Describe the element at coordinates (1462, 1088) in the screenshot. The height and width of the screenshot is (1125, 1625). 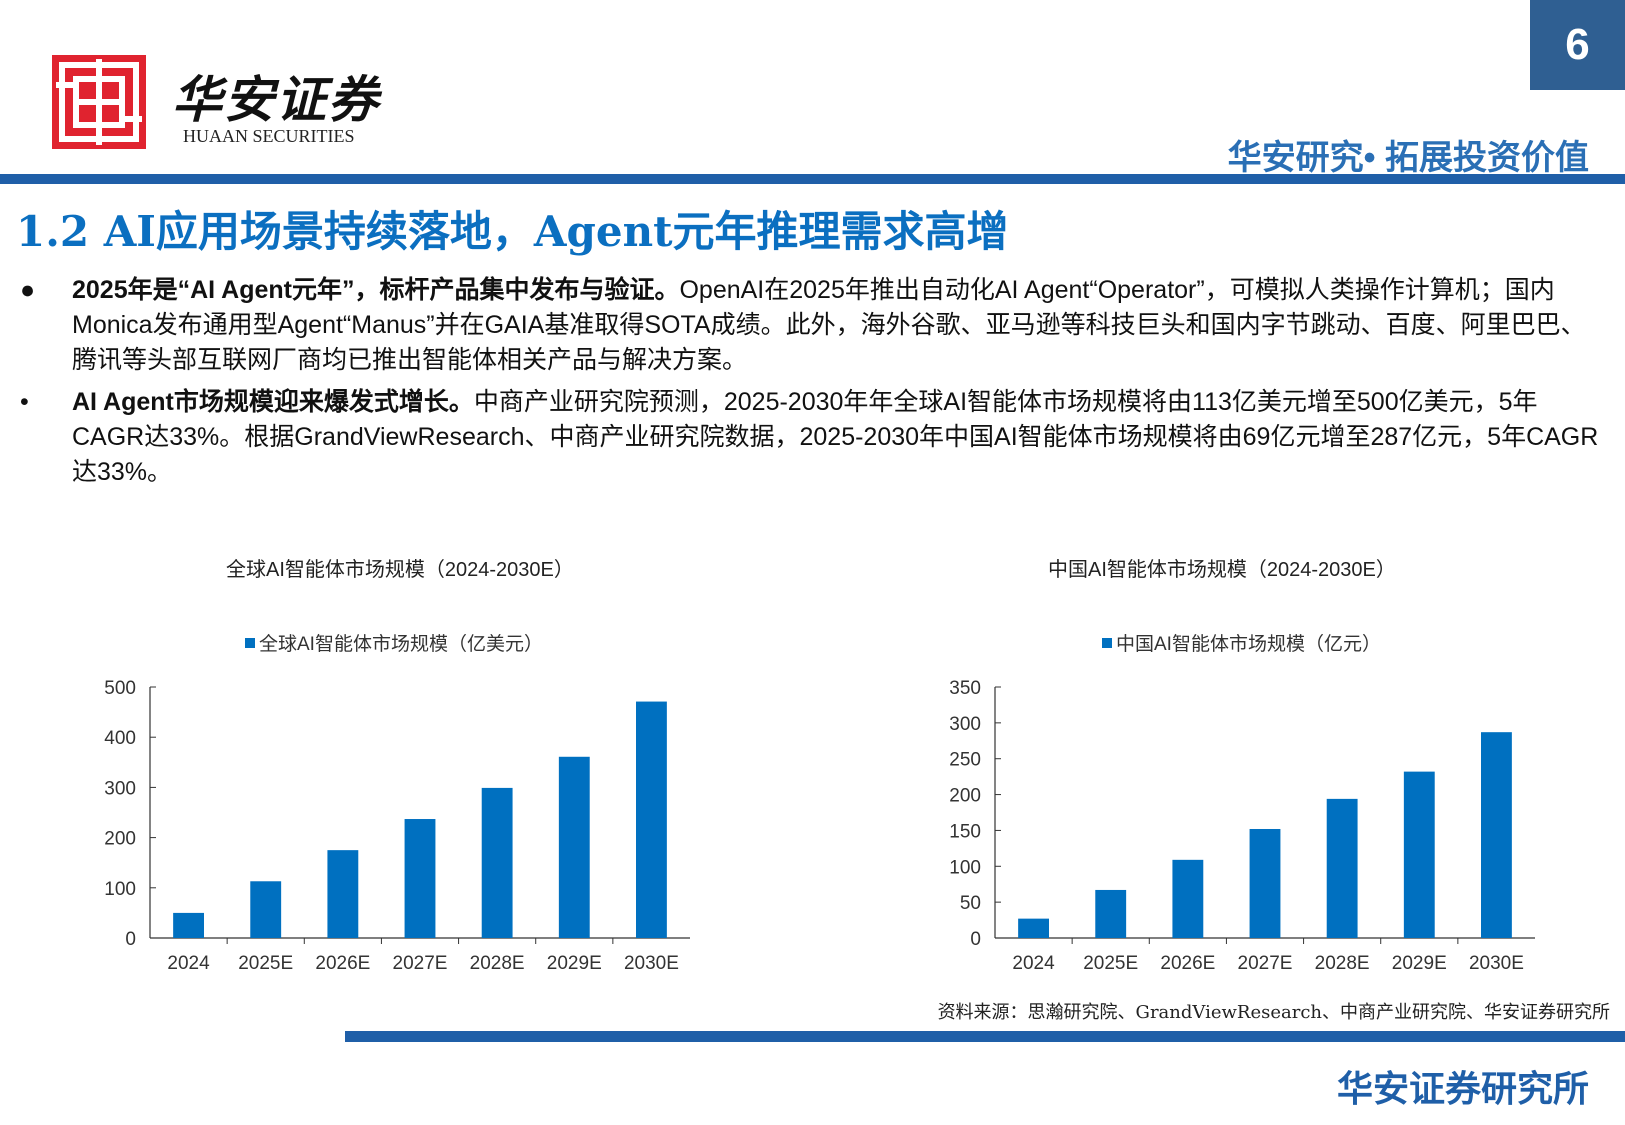
I see `footer-brand: 华安证券研究所` at that location.